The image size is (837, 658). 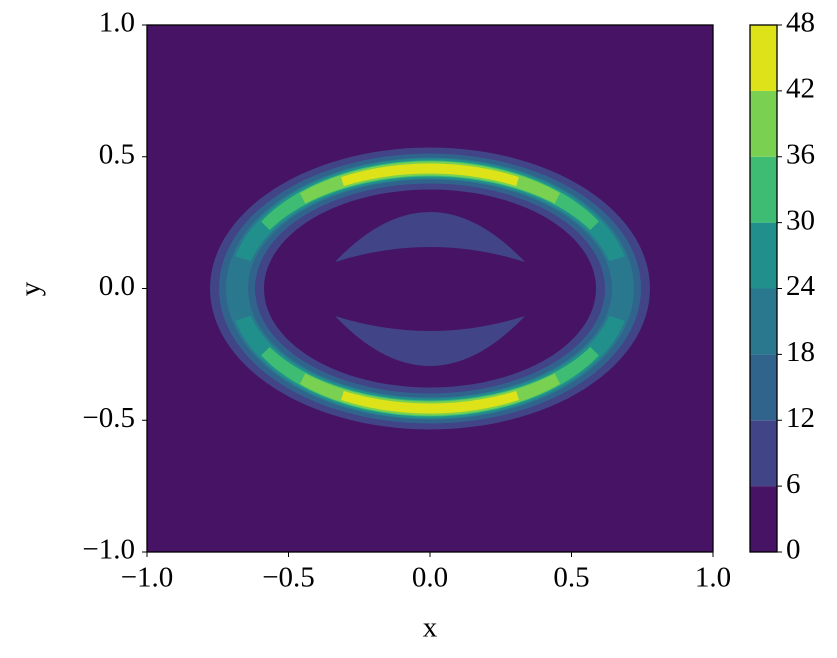 What do you see at coordinates (117, 286) in the screenshot?
I see `y-tick-label: 0.0` at bounding box center [117, 286].